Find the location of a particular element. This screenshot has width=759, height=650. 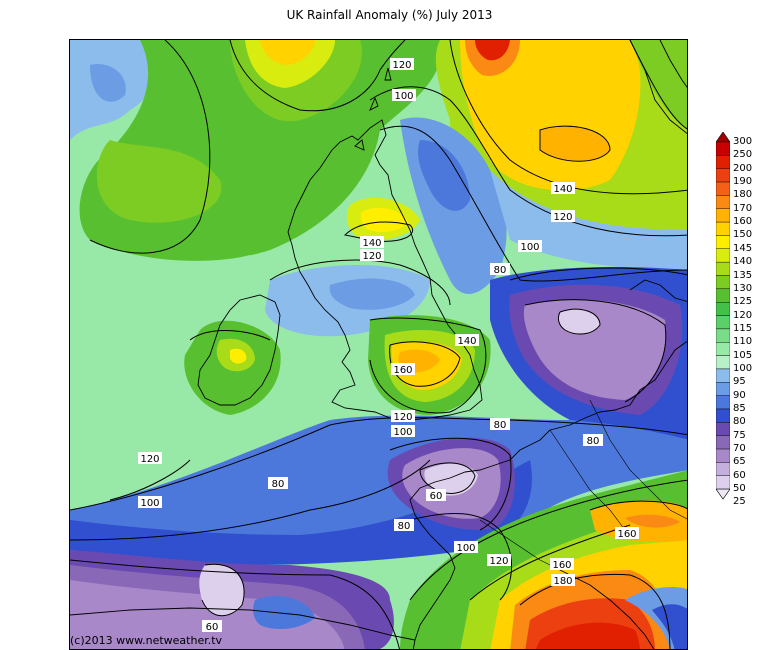

legend-label: 75 is located at coordinates (739, 435).